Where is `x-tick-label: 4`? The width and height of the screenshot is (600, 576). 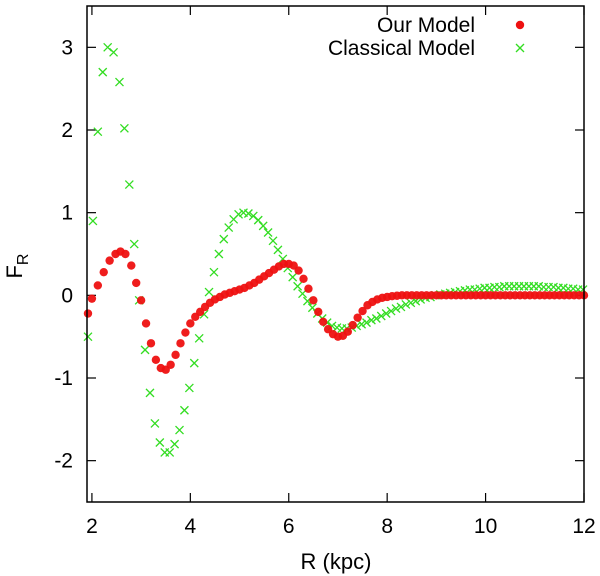 x-tick-label: 4 is located at coordinates (190, 526).